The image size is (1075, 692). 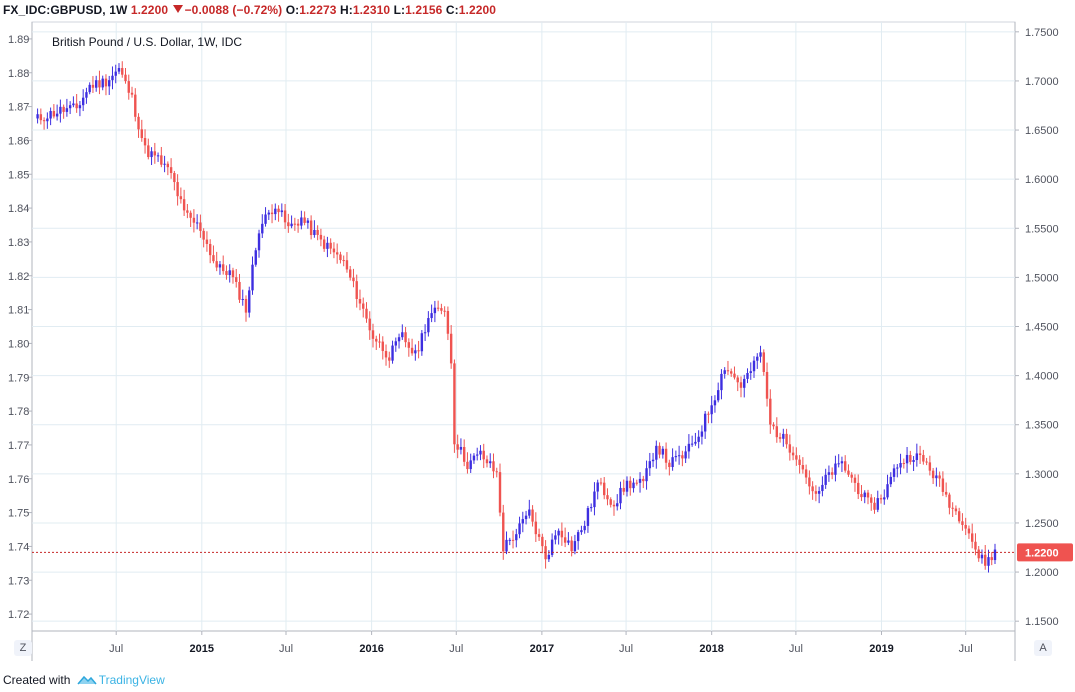 What do you see at coordinates (1043, 648) in the screenshot?
I see `auto-scale-button: A` at bounding box center [1043, 648].